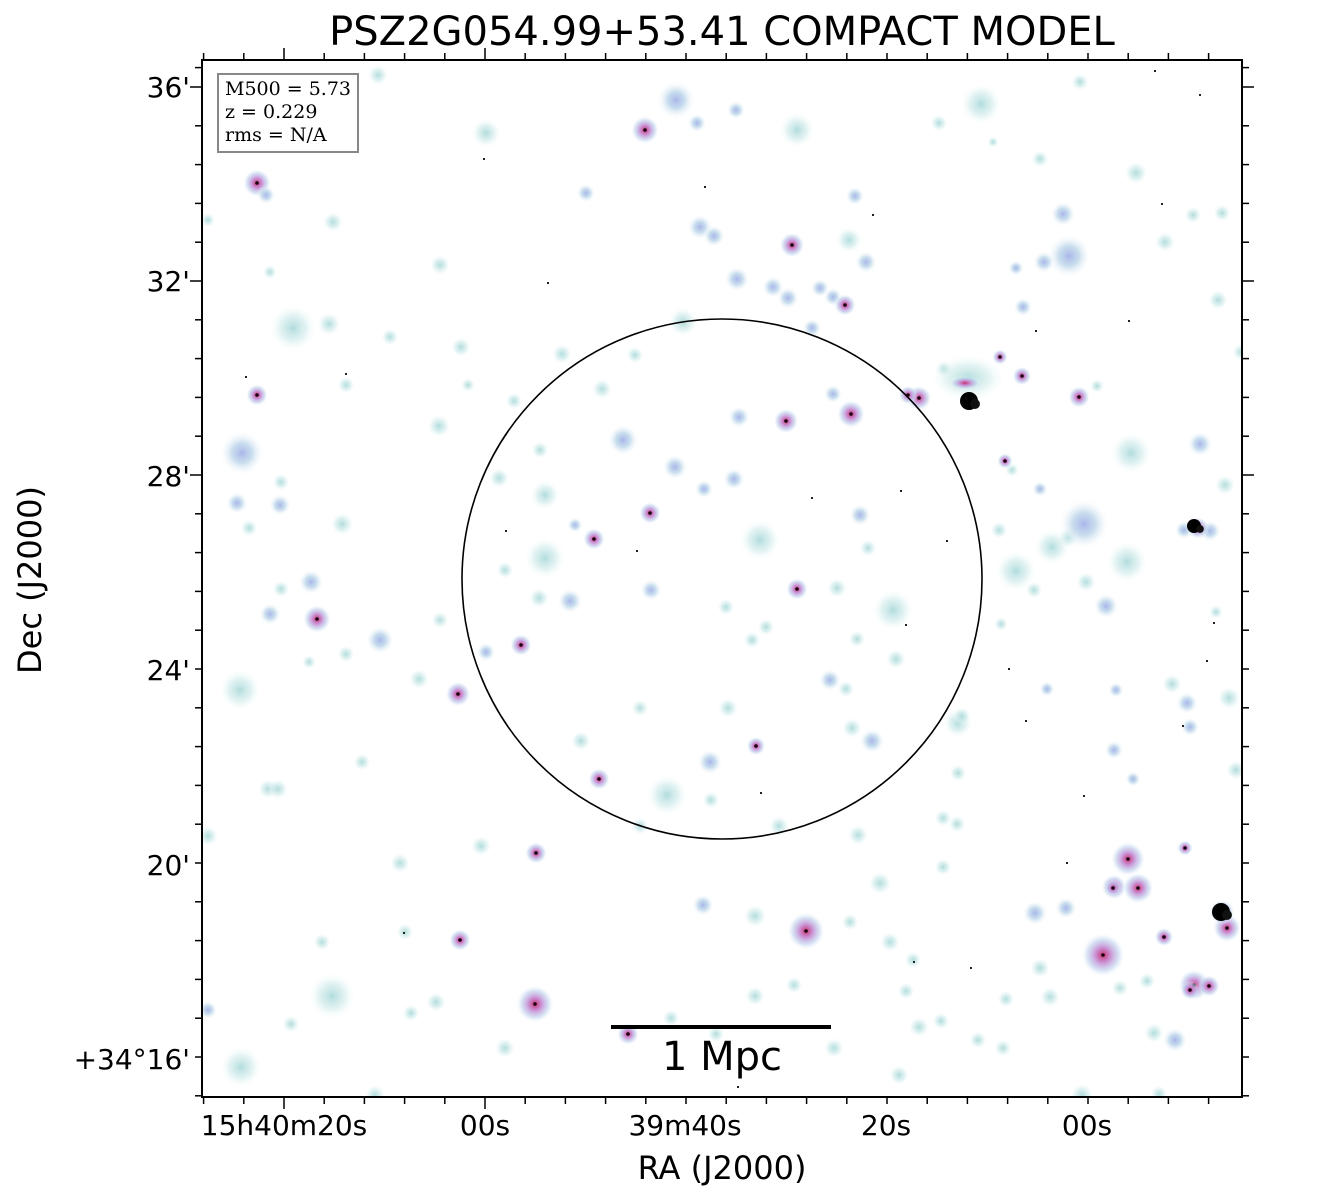  Describe the element at coordinates (30, 580) in the screenshot. I see `y-axis-label: Dec (J2000)` at that location.